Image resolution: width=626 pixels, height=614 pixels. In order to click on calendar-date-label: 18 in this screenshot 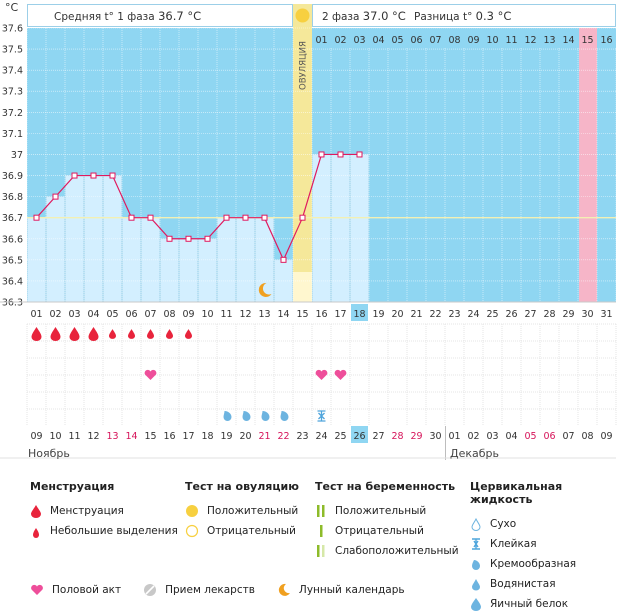, I will do `click(207, 436)`.